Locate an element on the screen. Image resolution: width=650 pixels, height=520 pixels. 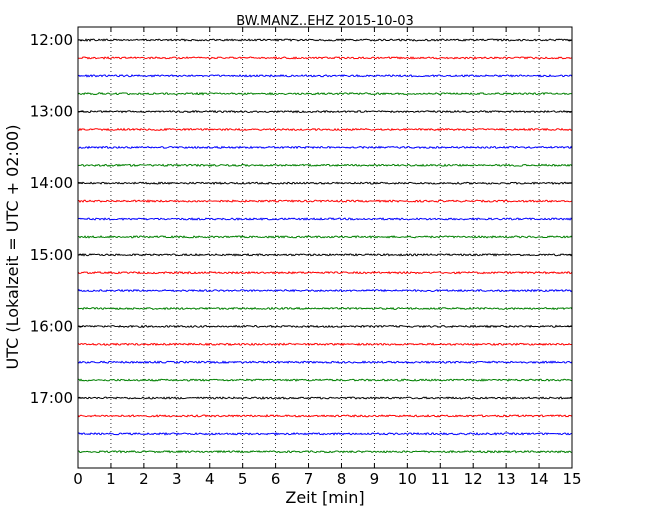
y-tick-label: 15:00 is located at coordinates (51, 255).